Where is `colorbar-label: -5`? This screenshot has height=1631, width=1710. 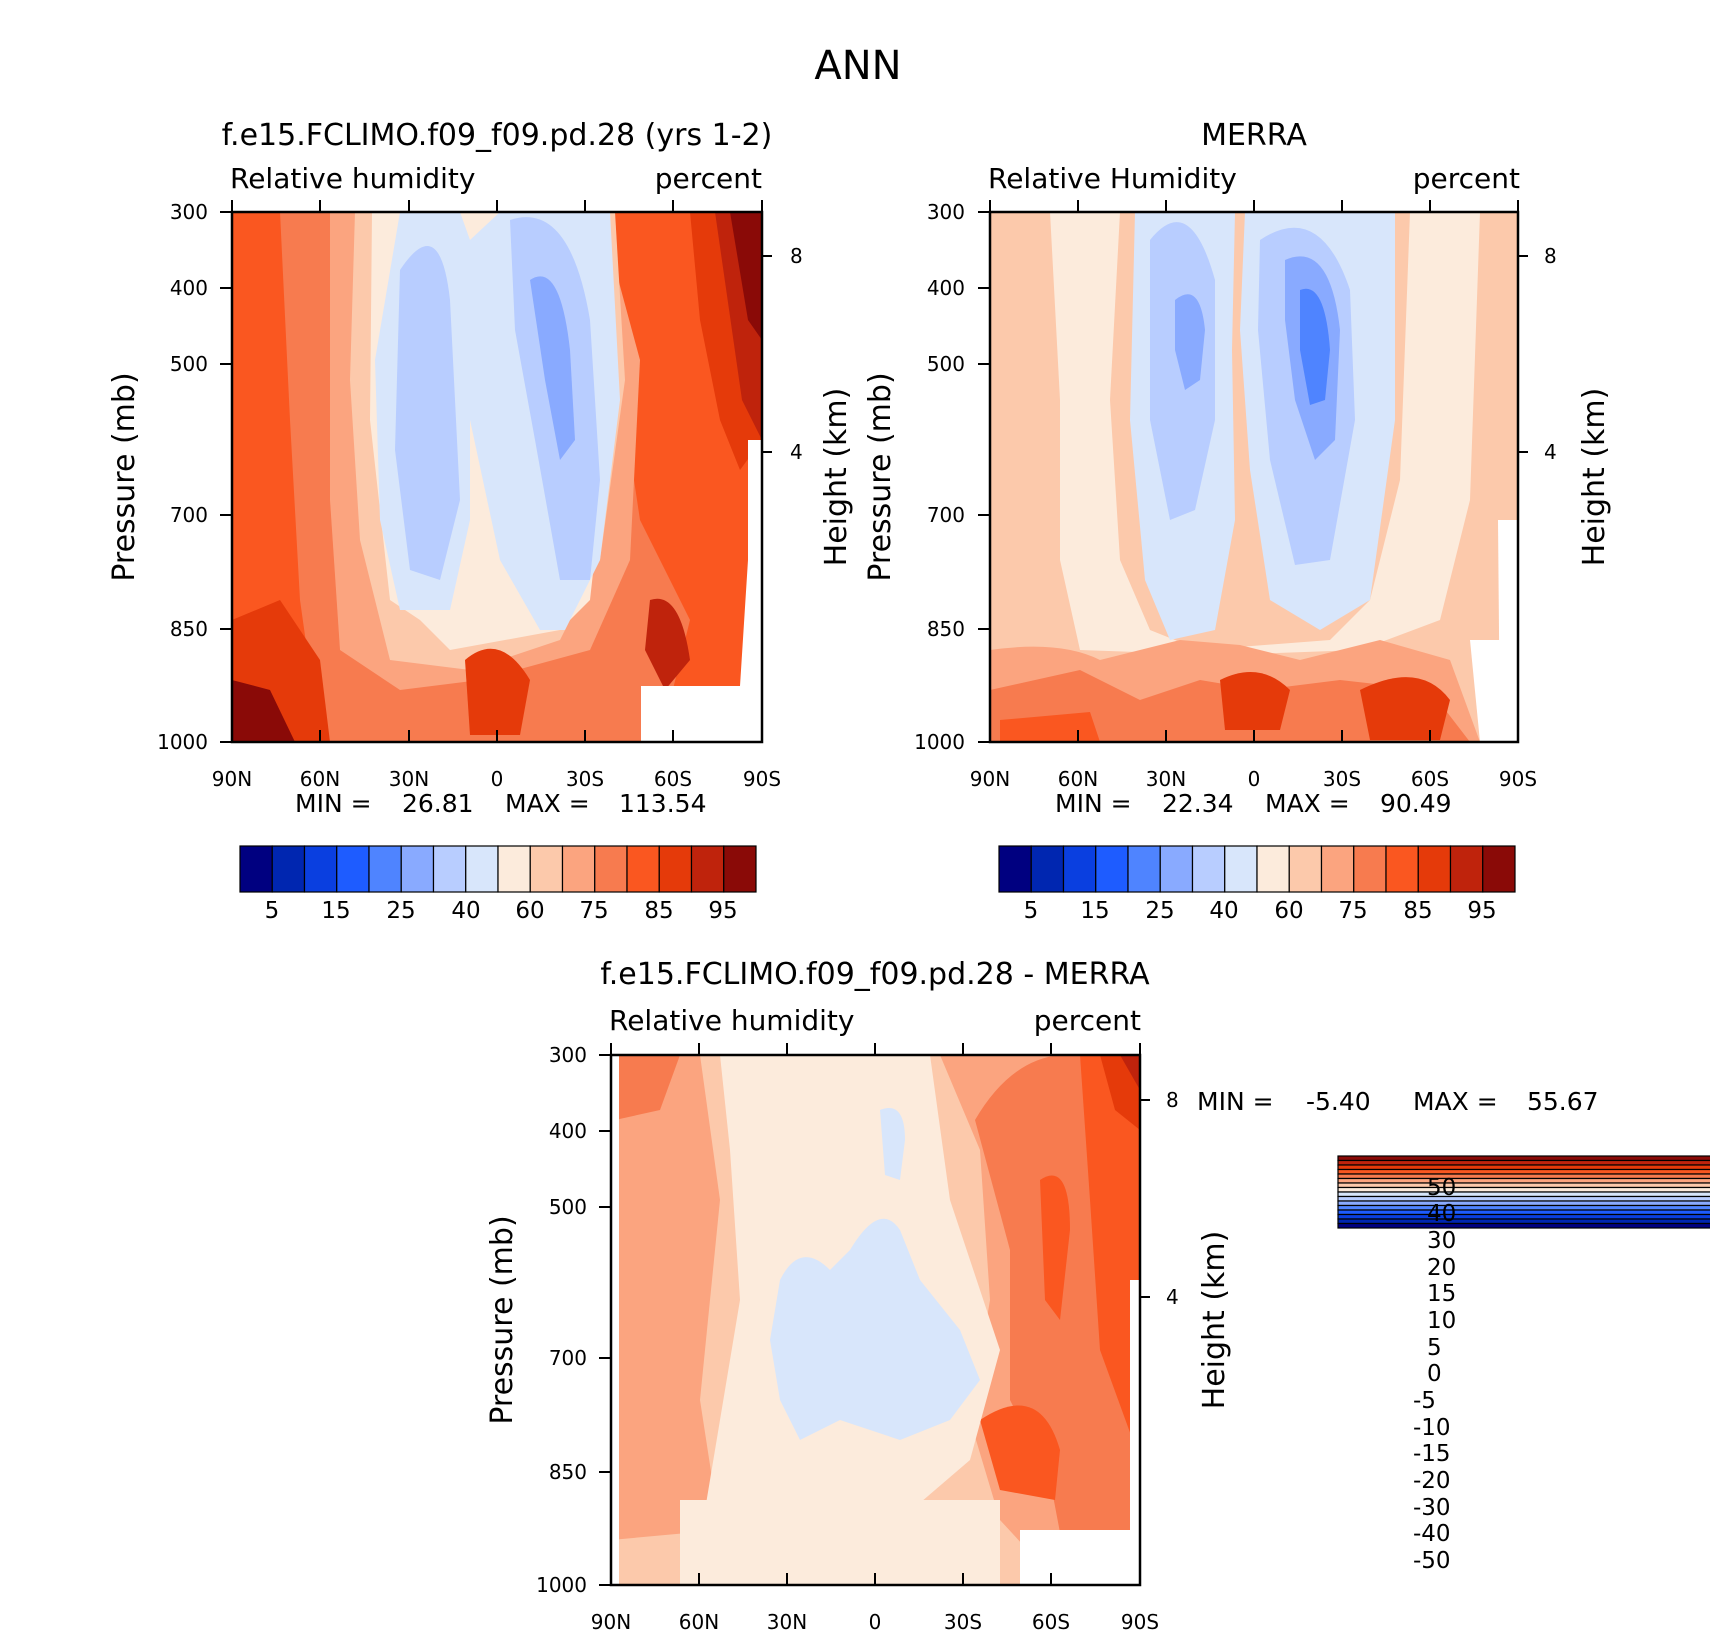 colorbar-label: -5 is located at coordinates (1424, 1401).